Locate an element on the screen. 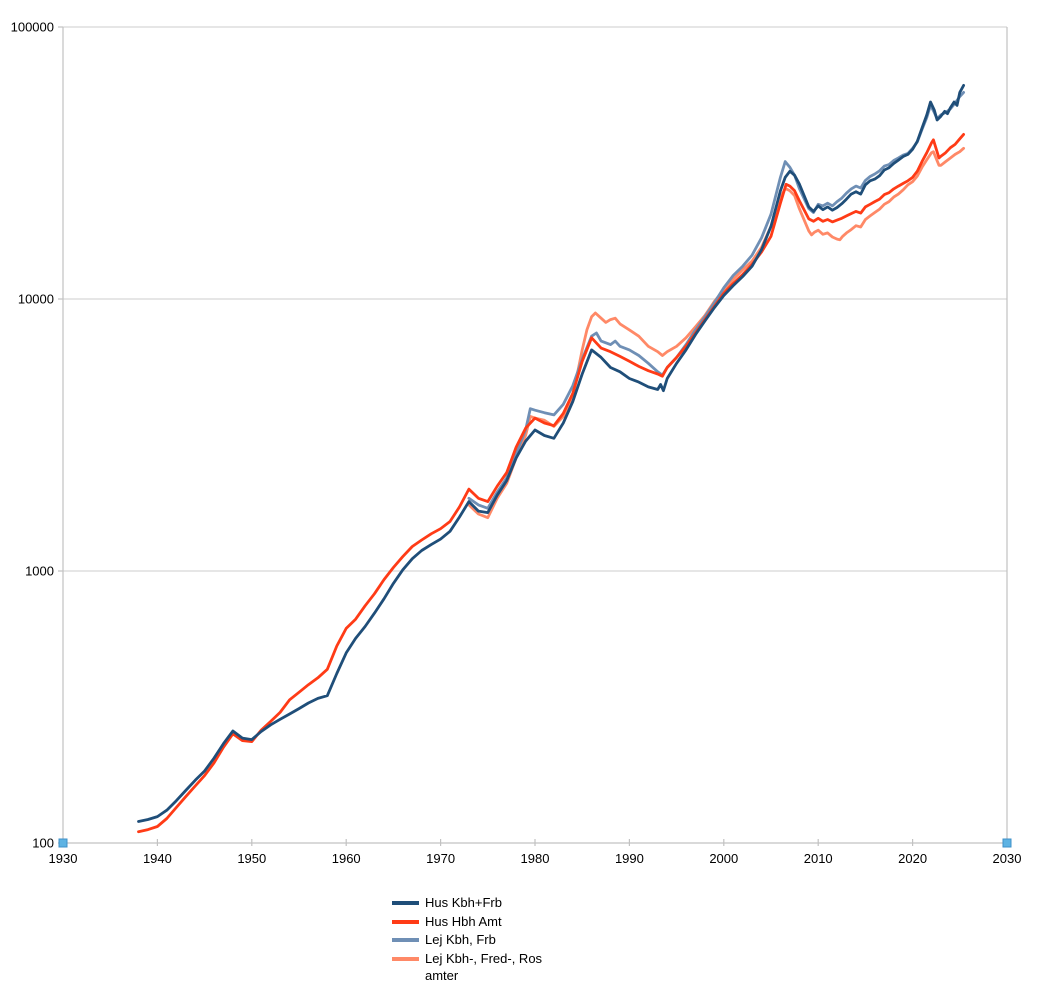 Image resolution: width=1044 pixels, height=997 pixels. legend-label: Hus Hbh Amt is located at coordinates (463, 921).